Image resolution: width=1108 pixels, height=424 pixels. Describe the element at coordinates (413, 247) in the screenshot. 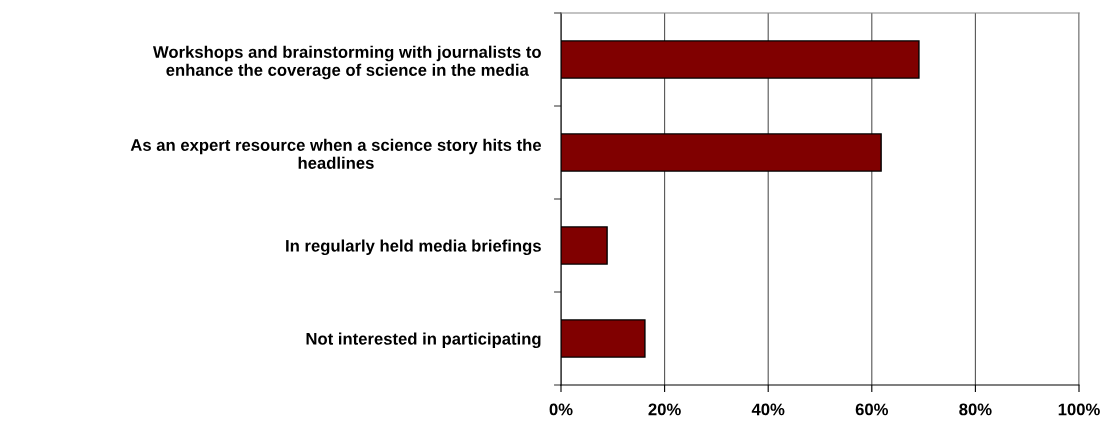

I see `y-tick-label: In regularly held media briefings` at that location.